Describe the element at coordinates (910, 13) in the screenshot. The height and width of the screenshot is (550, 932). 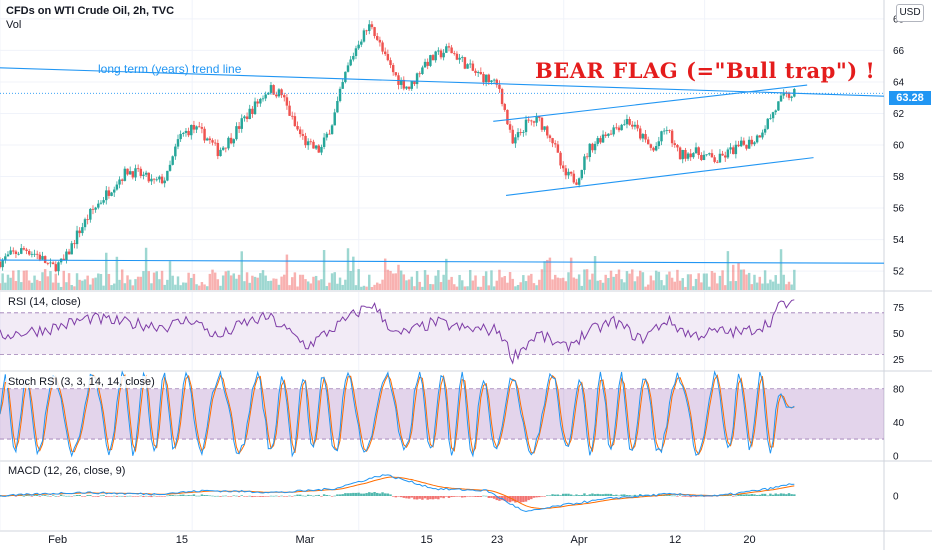
I see `currency-button: USD` at that location.